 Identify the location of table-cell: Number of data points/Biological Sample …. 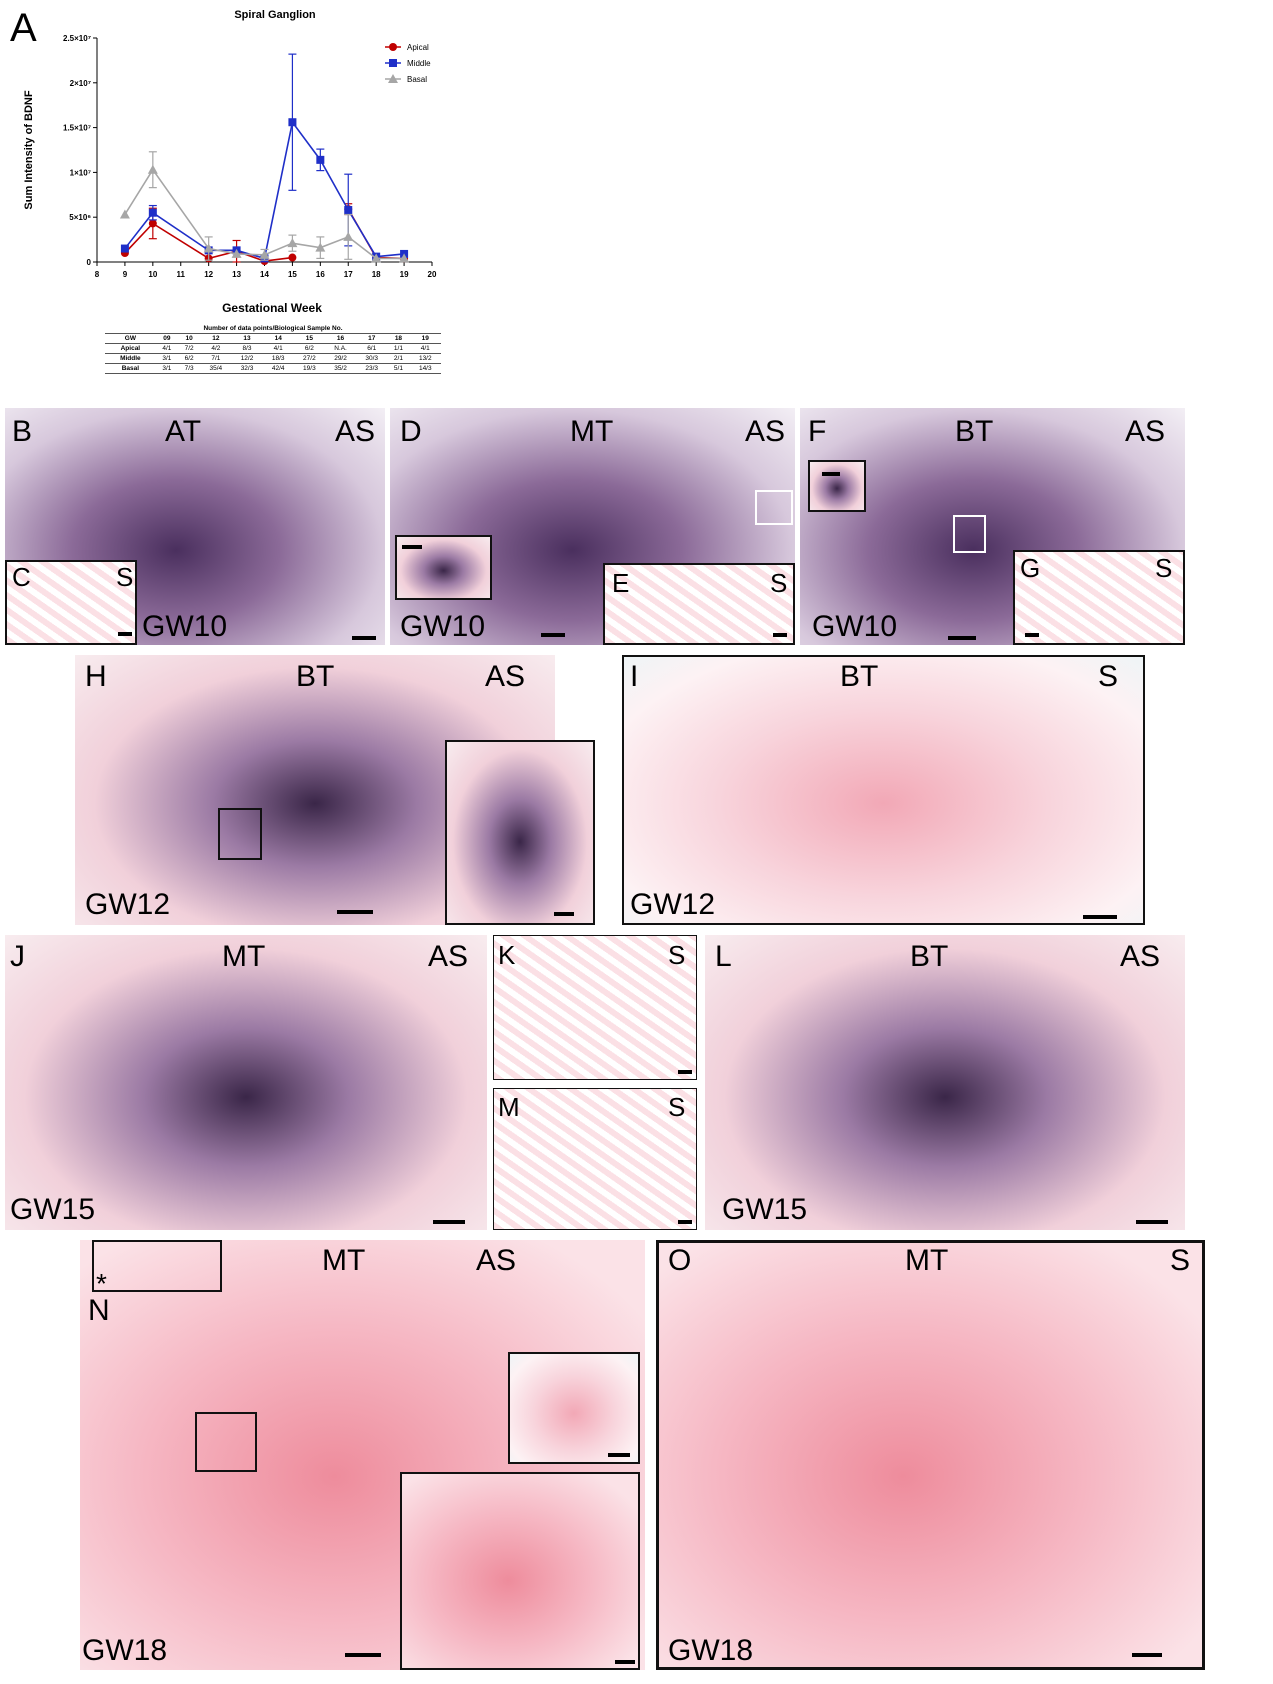
(273, 329).